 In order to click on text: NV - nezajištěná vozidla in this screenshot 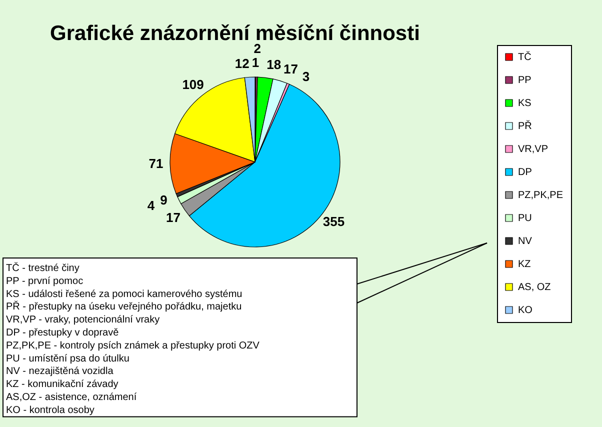, I will do `click(60, 372)`.